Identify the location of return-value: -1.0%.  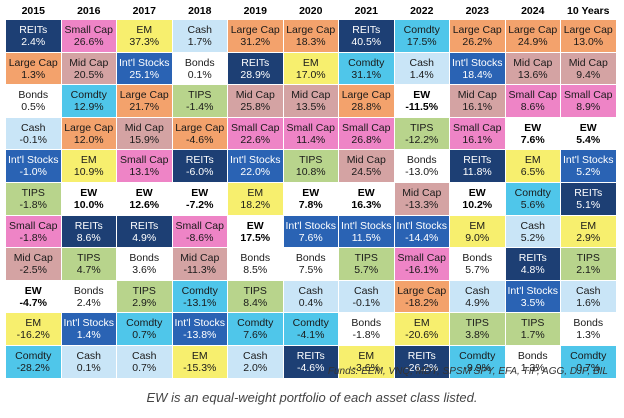
(33, 172).